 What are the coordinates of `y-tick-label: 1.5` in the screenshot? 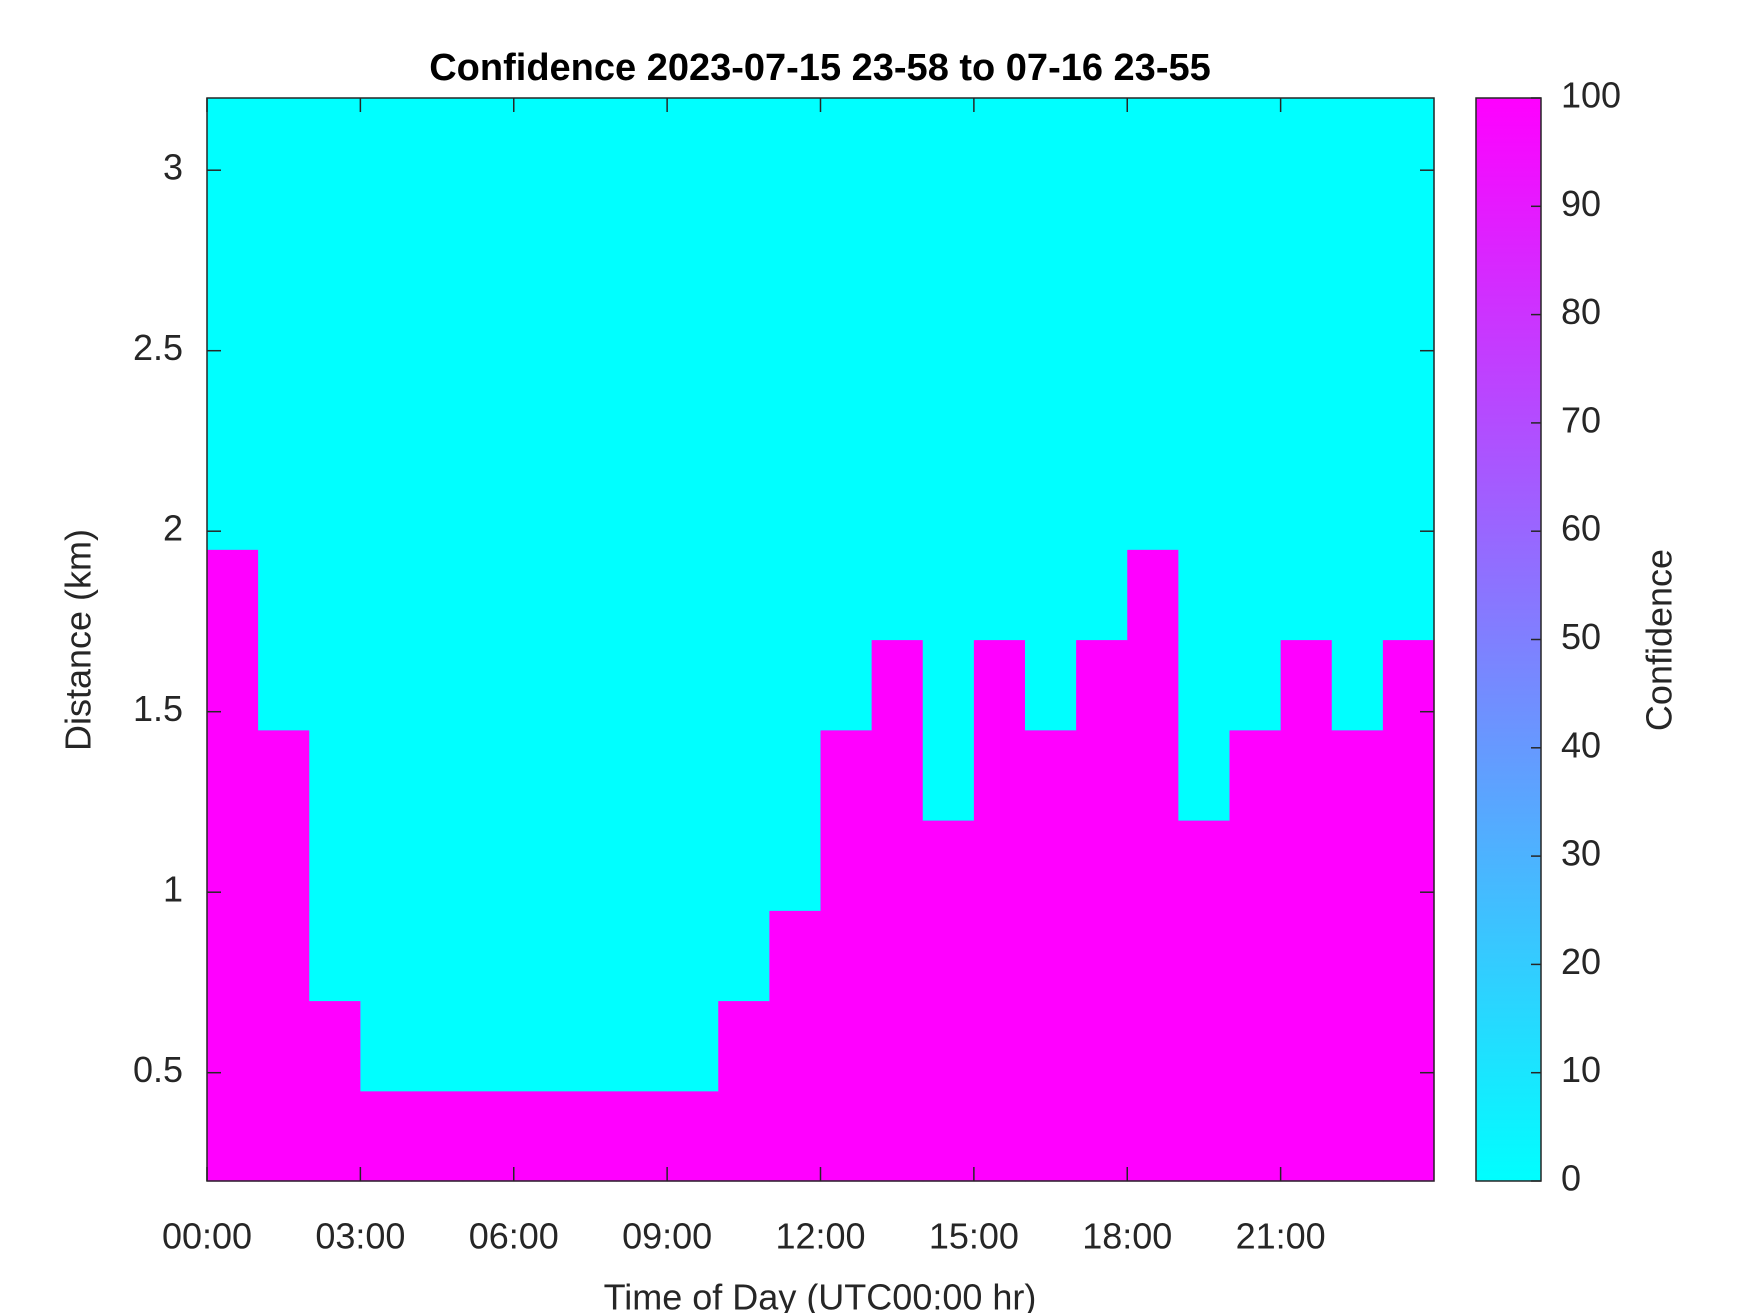 It's located at (158, 708).